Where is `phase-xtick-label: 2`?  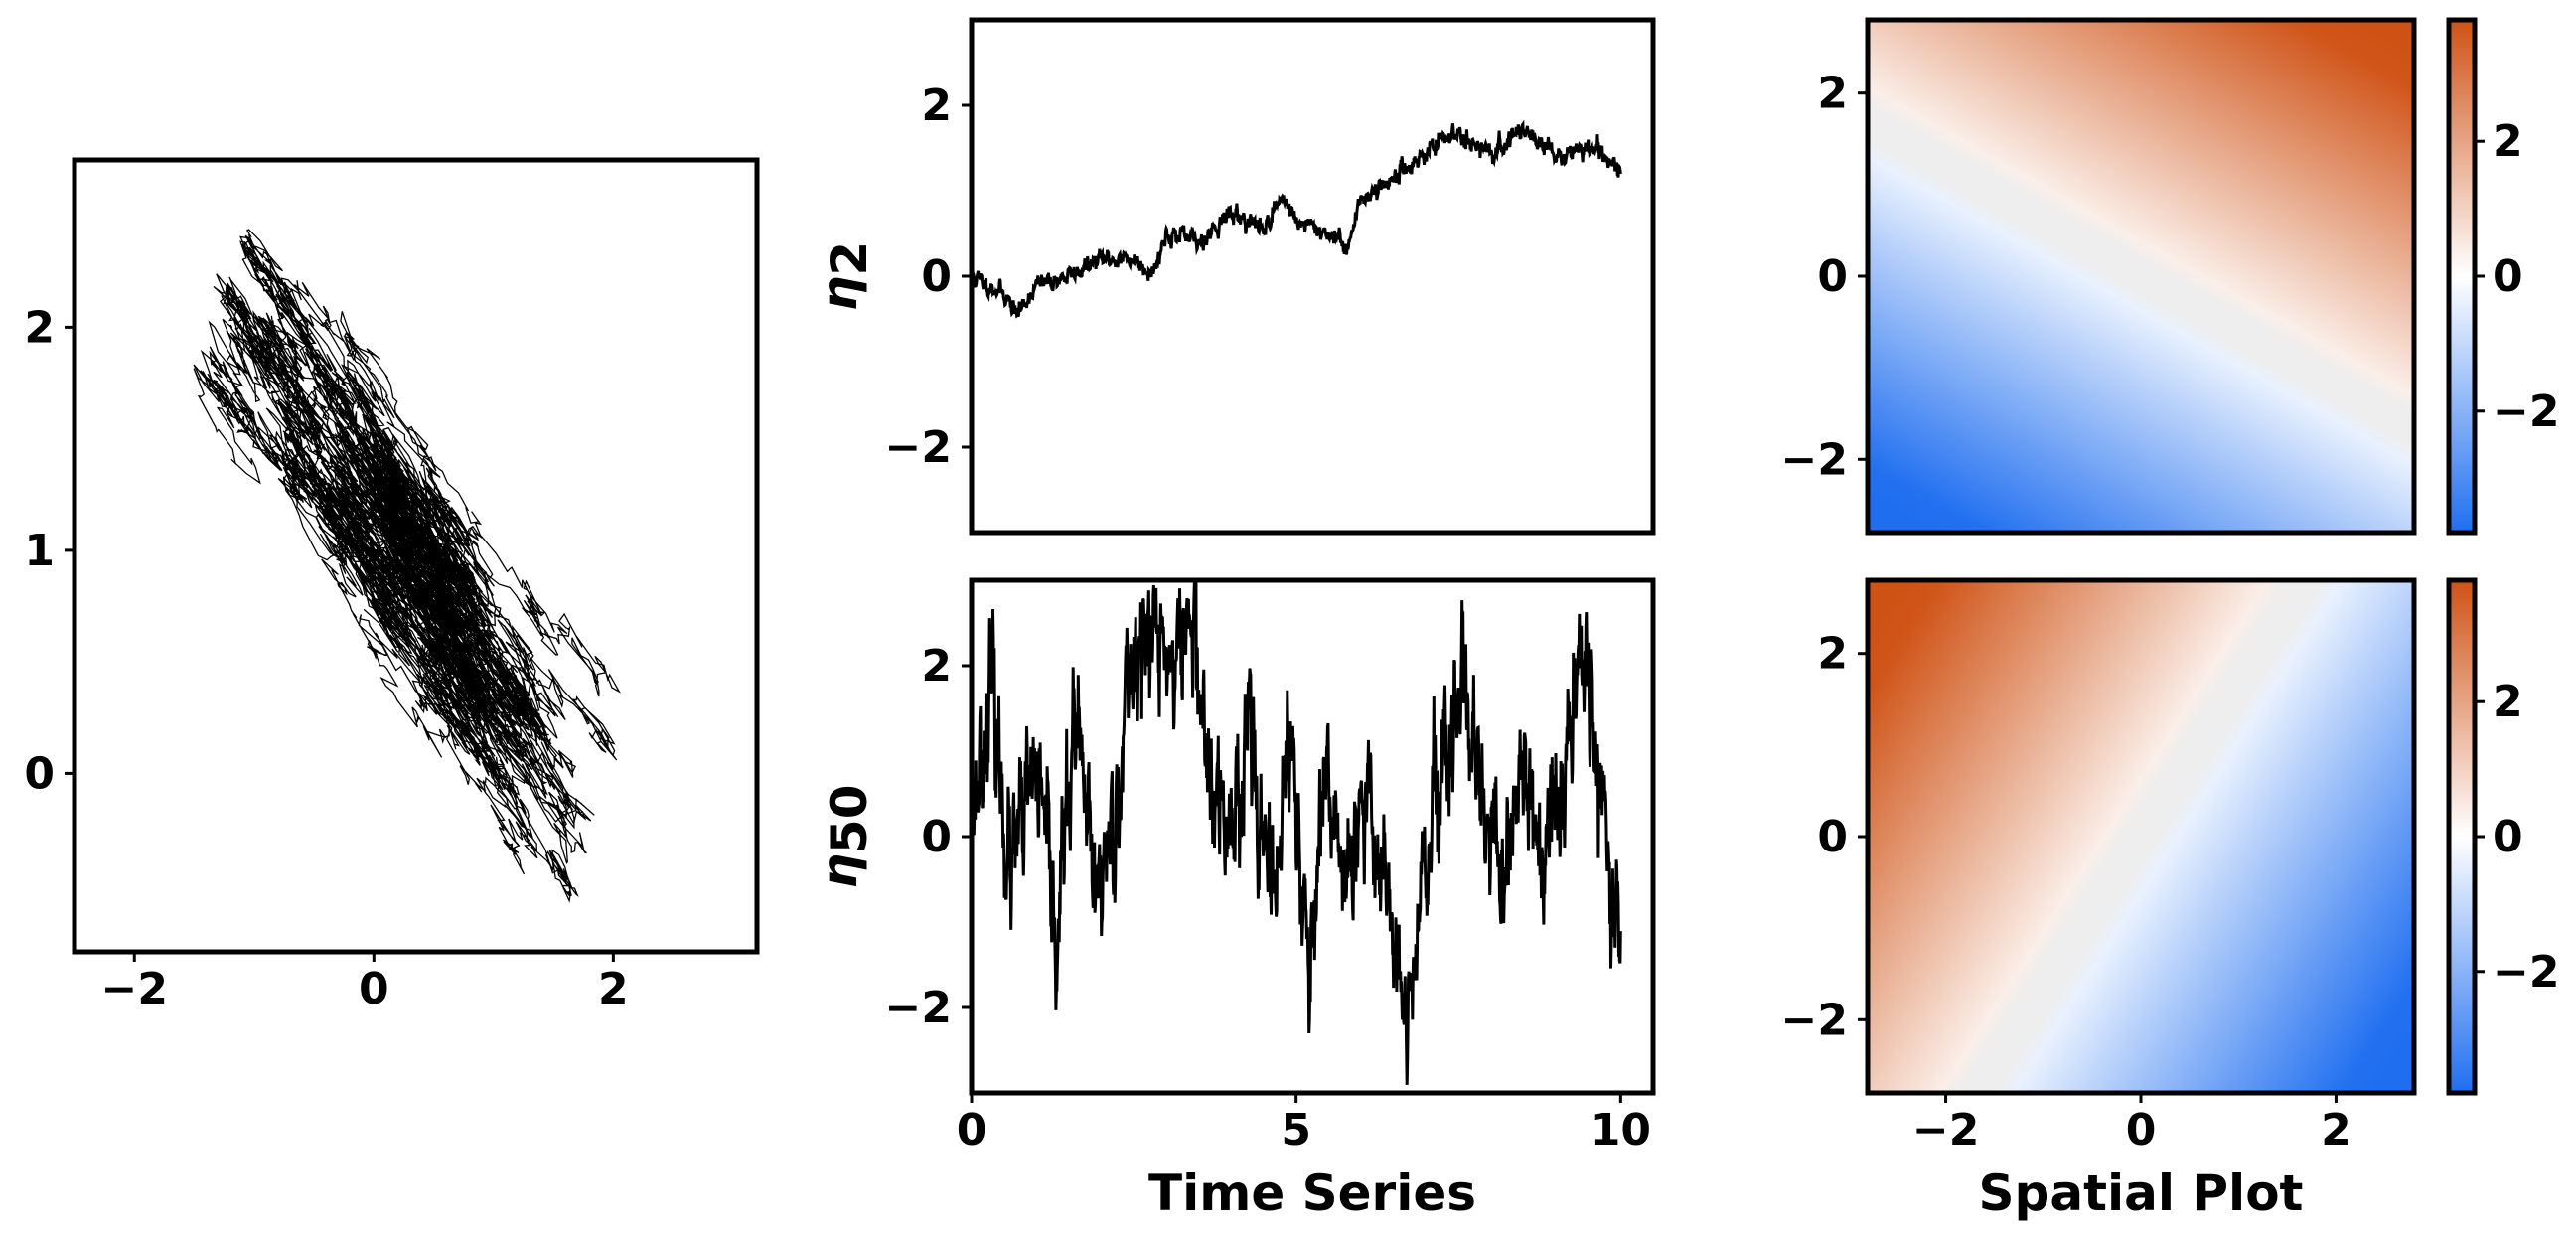 phase-xtick-label: 2 is located at coordinates (613, 989).